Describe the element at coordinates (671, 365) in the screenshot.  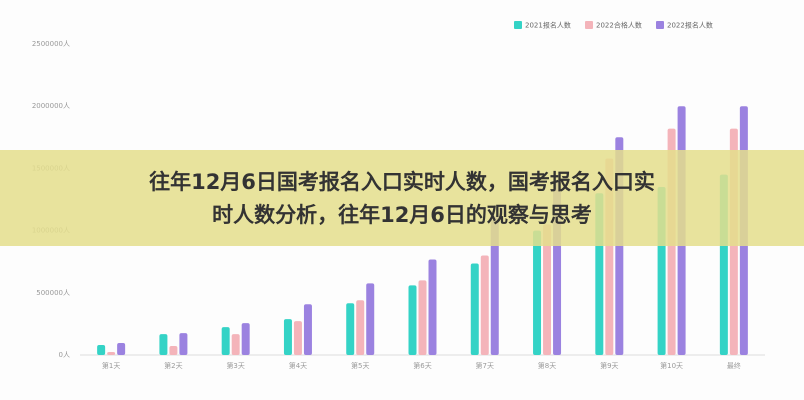
I see `x-tick-label: 第10天` at that location.